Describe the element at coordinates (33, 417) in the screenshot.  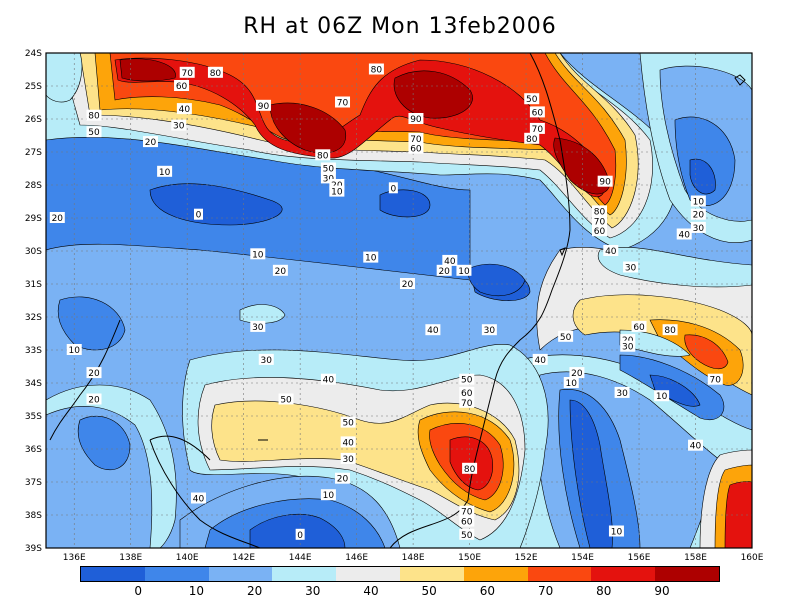
I see `lat-tick-label: 35S` at that location.